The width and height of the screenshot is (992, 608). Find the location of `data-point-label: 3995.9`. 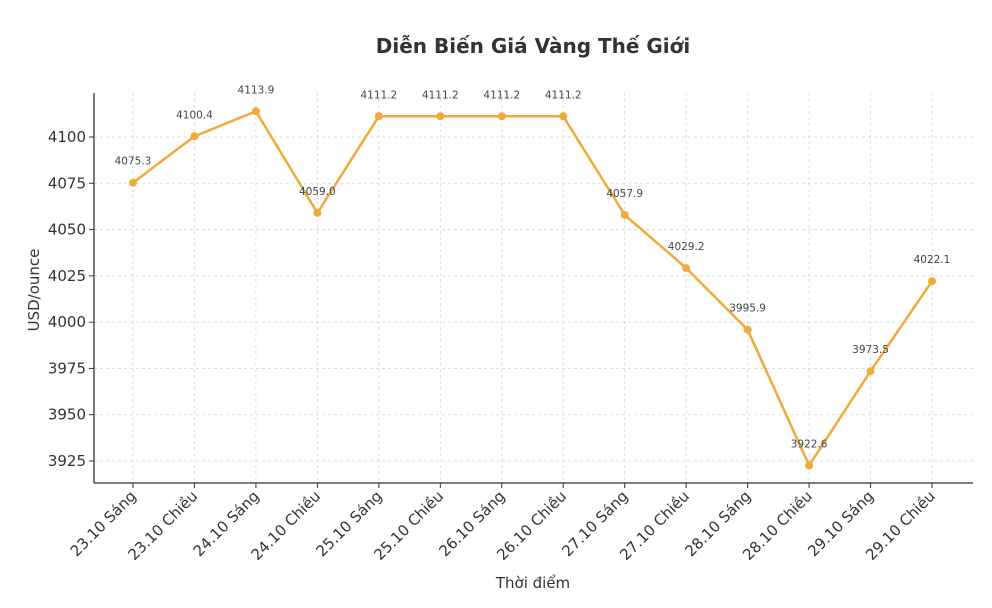

data-point-label: 3995.9 is located at coordinates (747, 309).